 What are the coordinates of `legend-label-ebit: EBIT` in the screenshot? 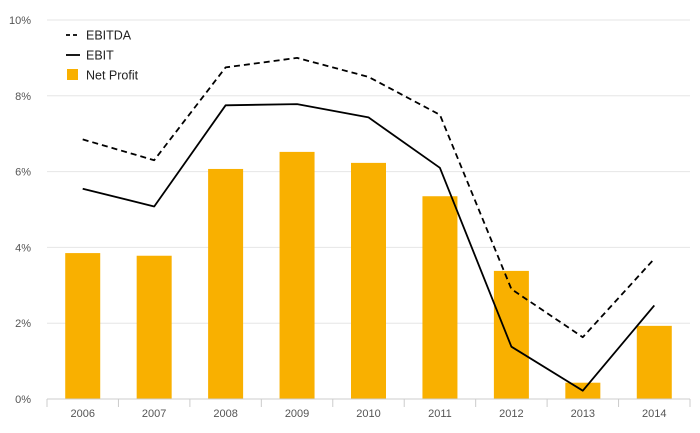 It's located at (100, 56).